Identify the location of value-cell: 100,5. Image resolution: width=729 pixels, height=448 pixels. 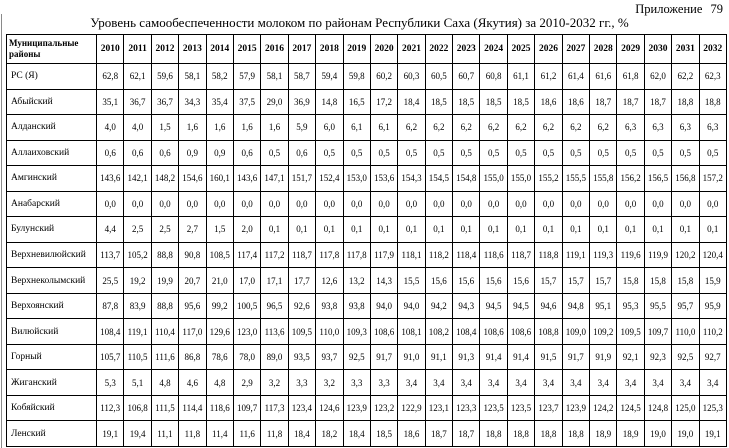
(247, 306).